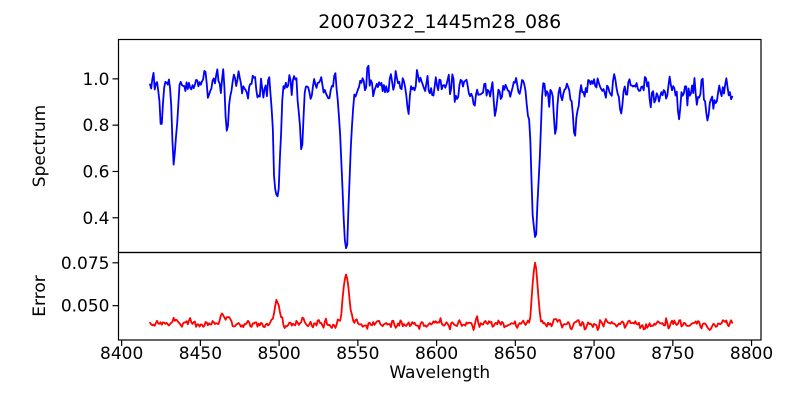 This screenshot has height=400, width=800. I want to click on error-line, so click(441, 296).